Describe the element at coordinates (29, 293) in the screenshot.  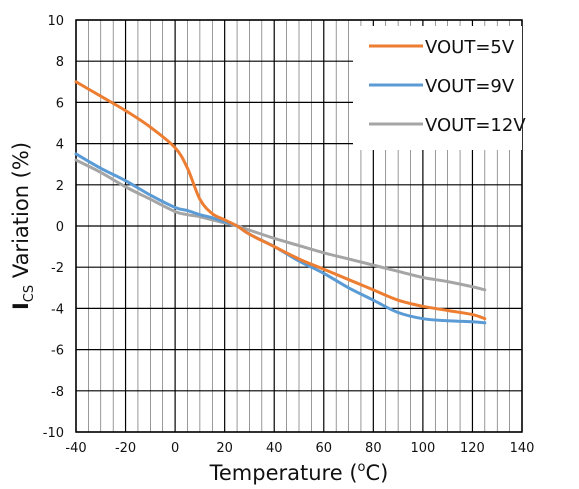
I see `y-axis-title-sub: CS` at that location.